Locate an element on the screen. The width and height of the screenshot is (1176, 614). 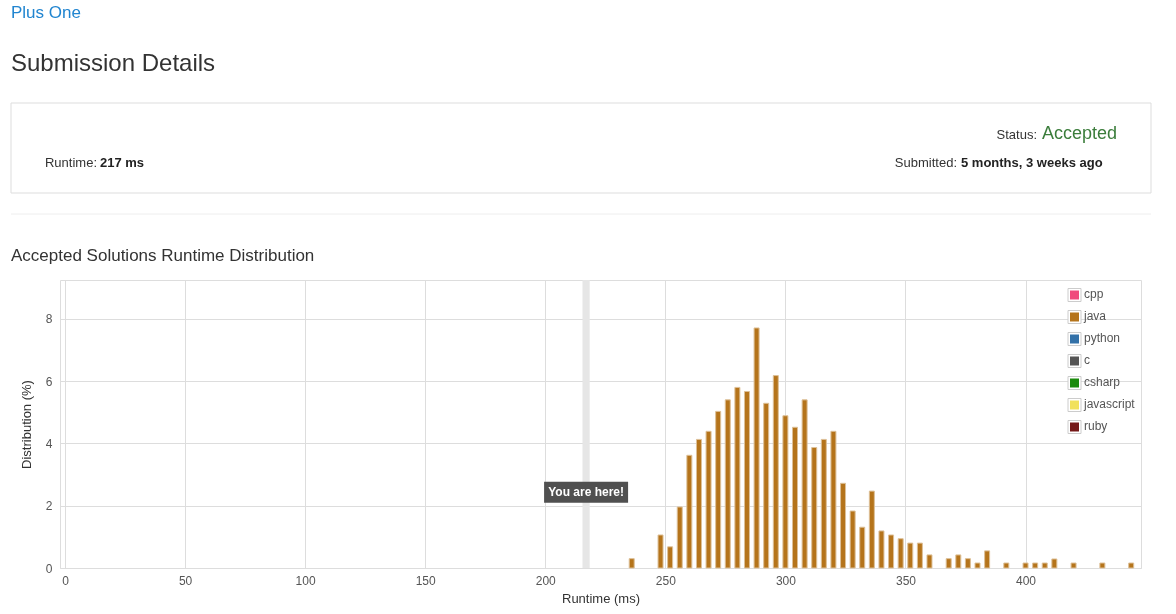
x-tick-label: 50 is located at coordinates (185, 580).